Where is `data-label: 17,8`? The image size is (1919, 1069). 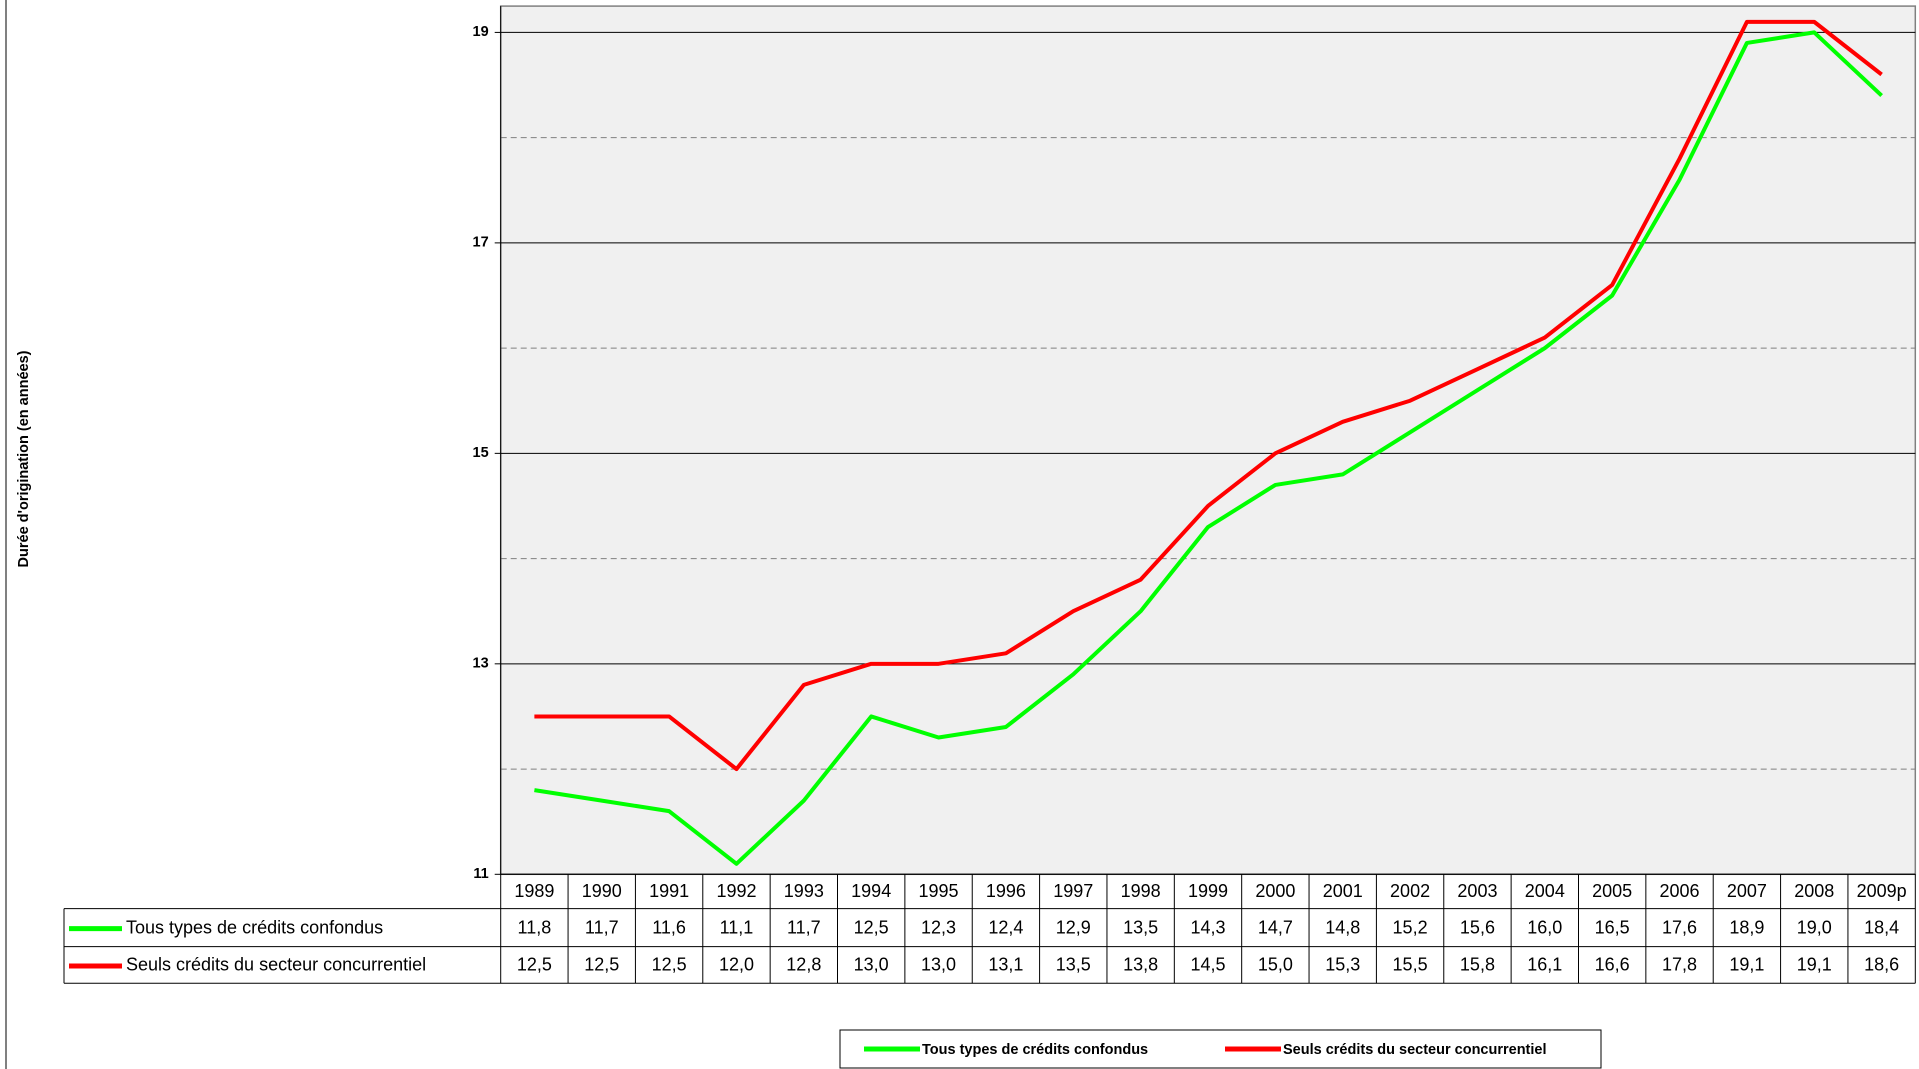 data-label: 17,8 is located at coordinates (1679, 965).